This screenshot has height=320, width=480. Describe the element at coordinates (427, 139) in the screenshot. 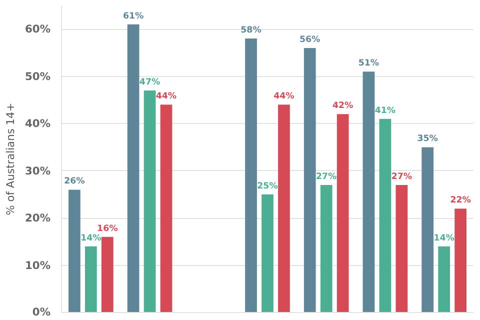

I see `data-label: 35%` at that location.